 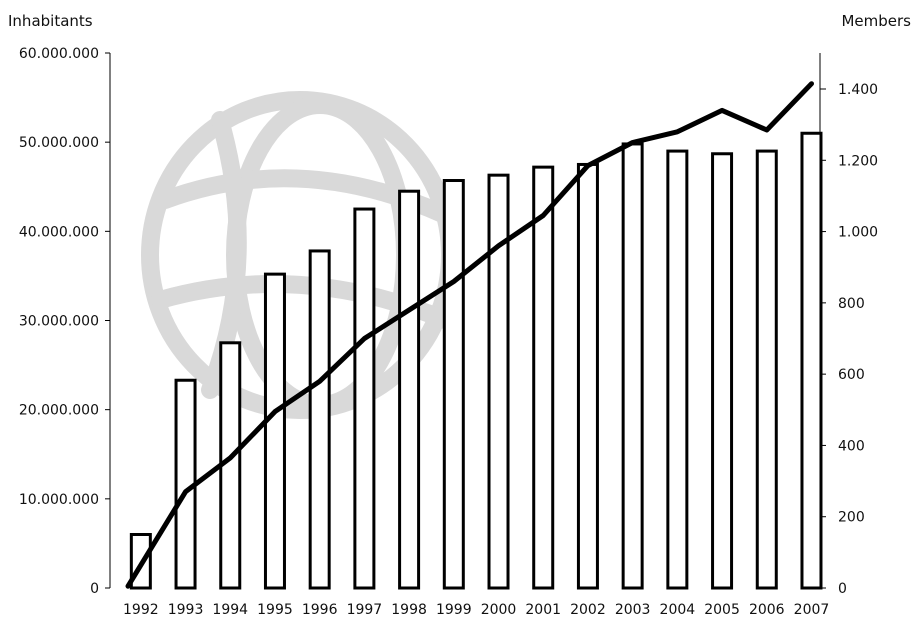 I want to click on right-tick-label: 1.200, so click(x=858, y=161).